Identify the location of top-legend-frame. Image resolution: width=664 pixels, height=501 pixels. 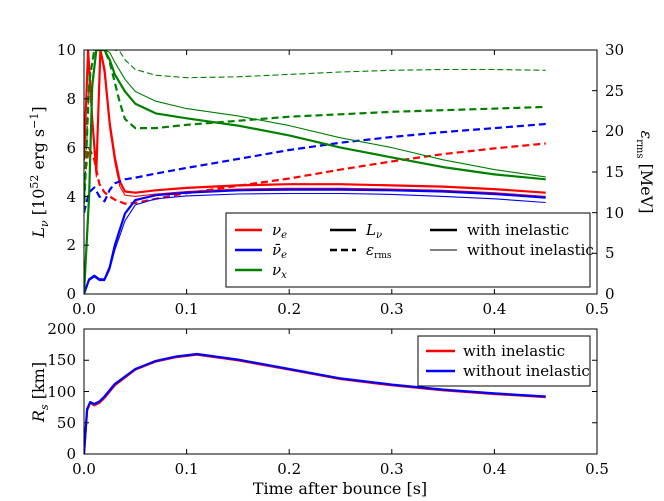
(408, 250).